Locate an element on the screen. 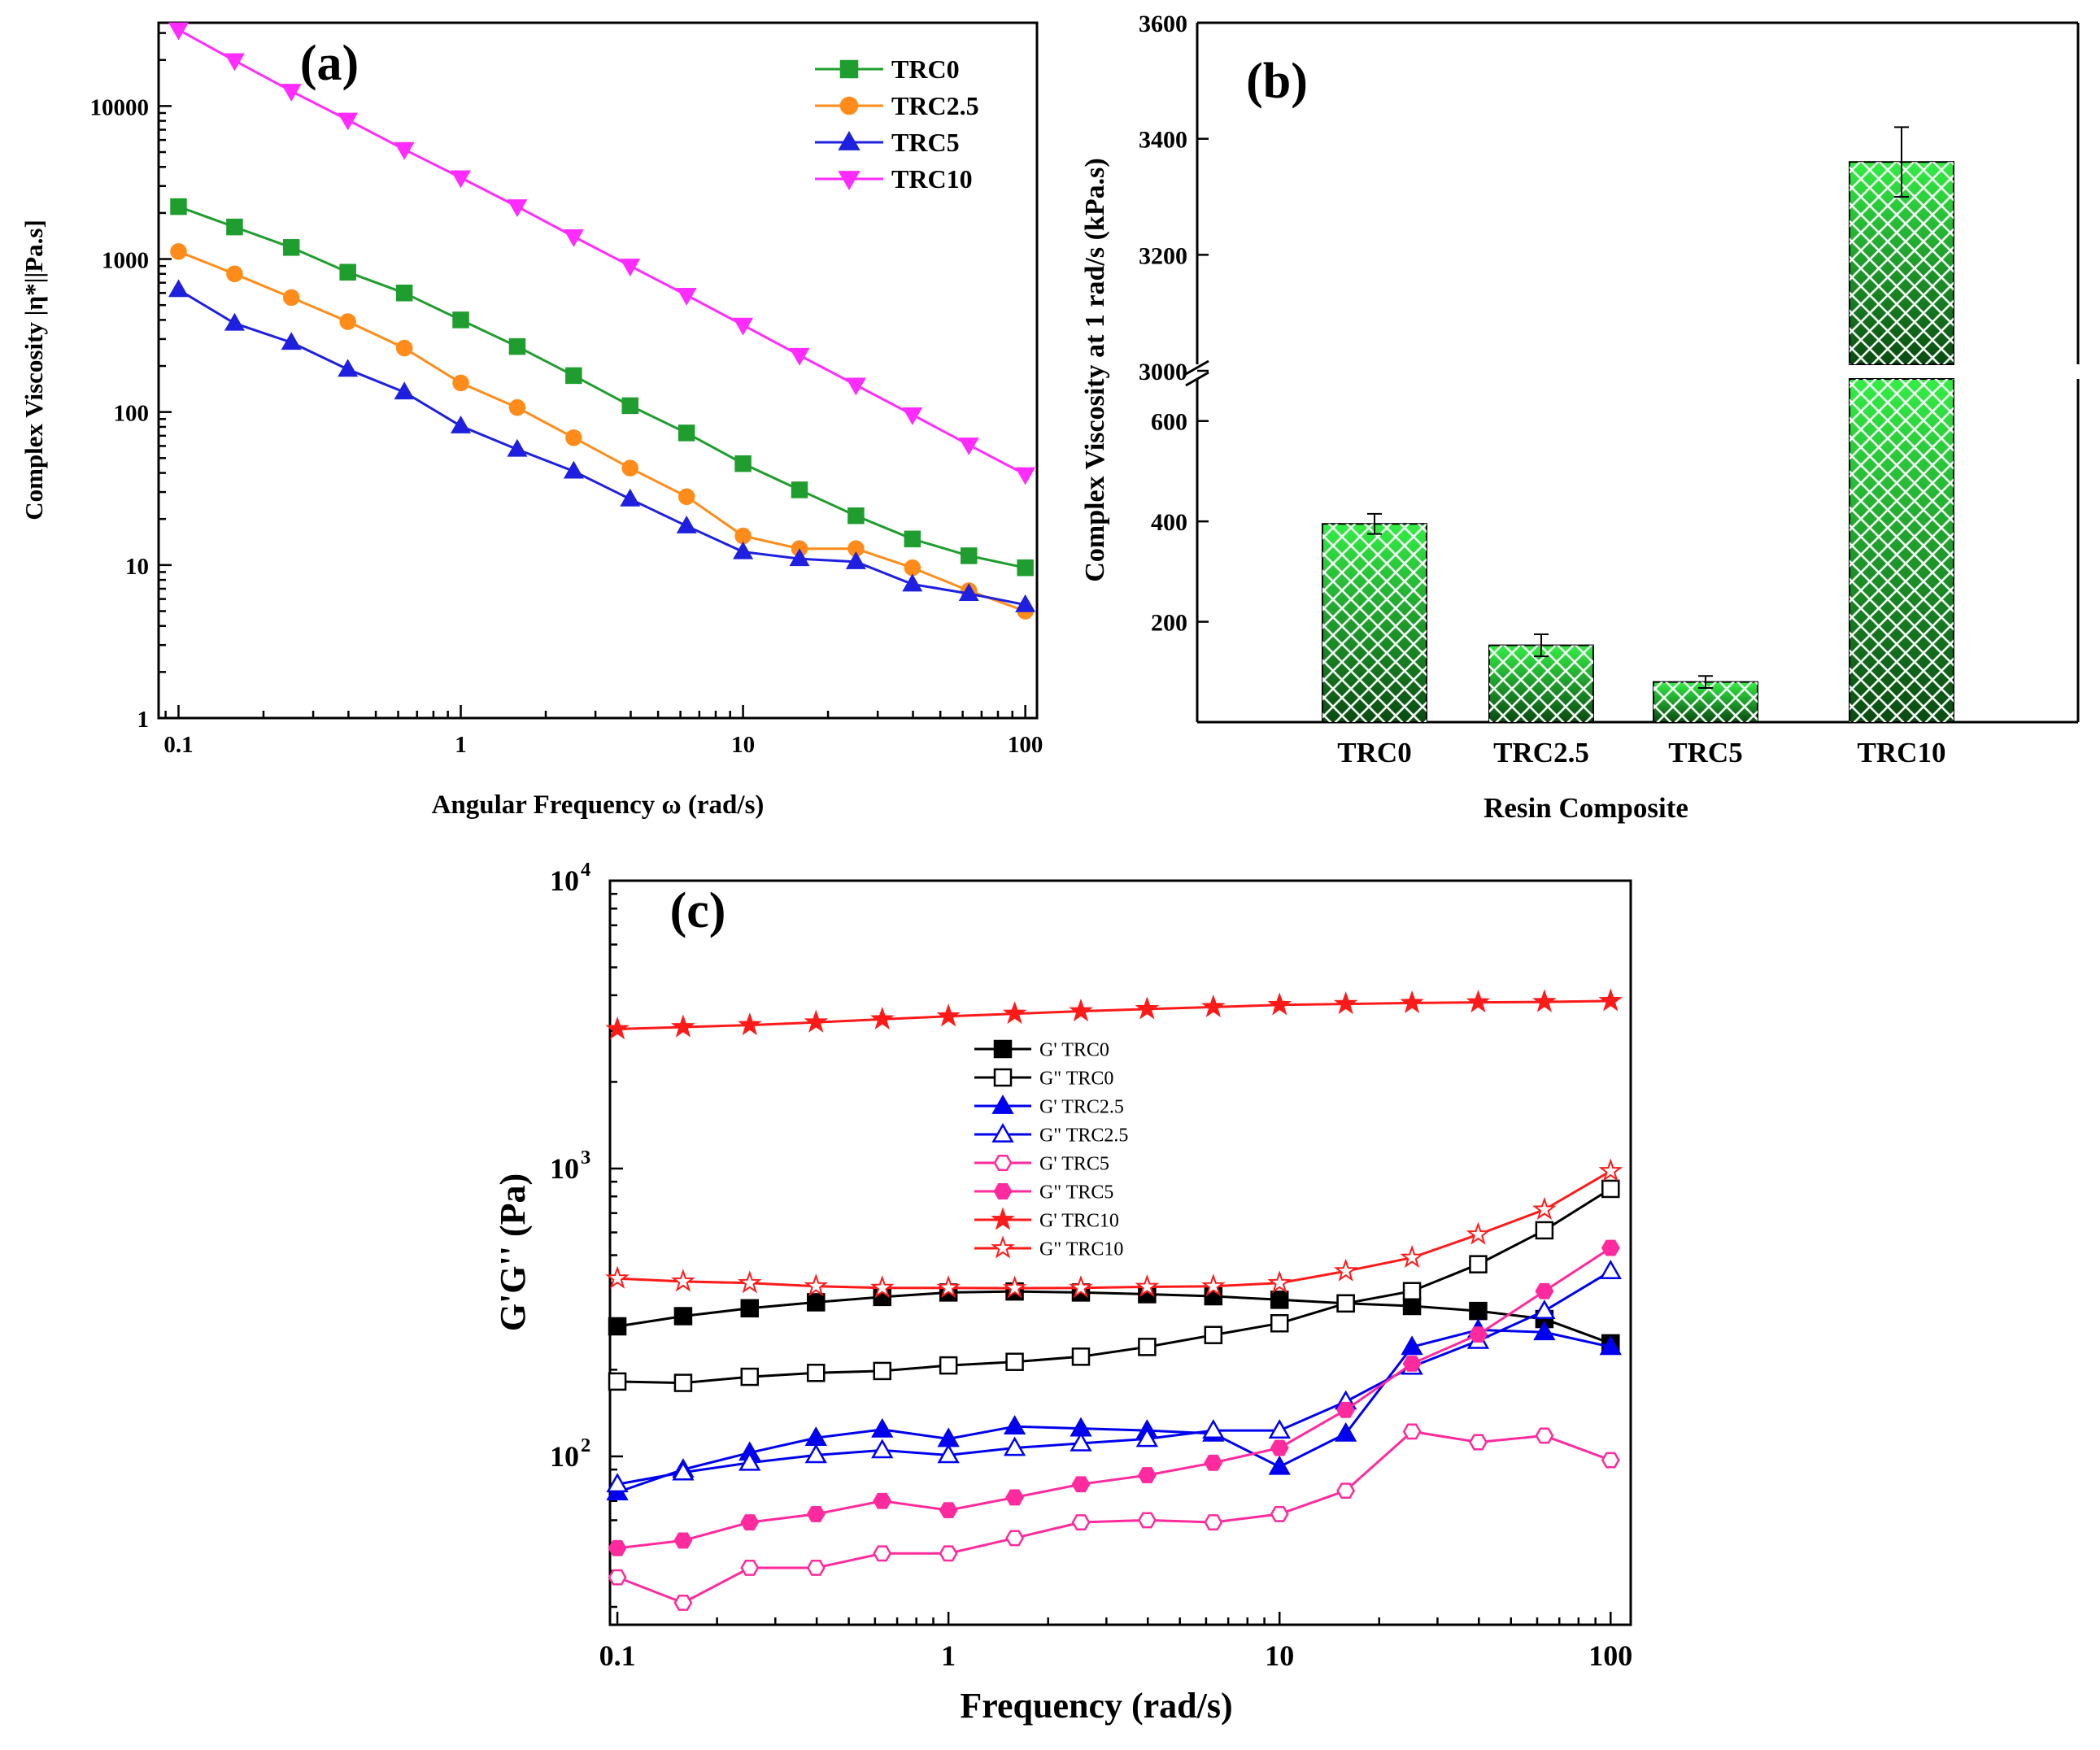 The image size is (2100, 1750). legend-entry: G" TRC0 is located at coordinates (1043, 1078).